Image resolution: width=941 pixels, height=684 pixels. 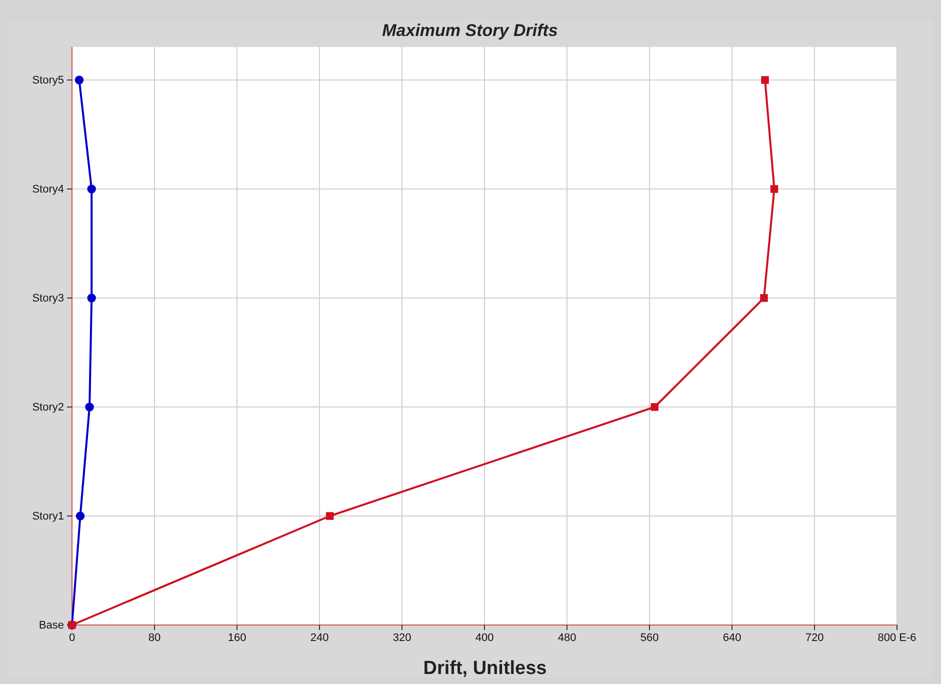 I want to click on x-tick-label: 0, so click(x=72, y=638).